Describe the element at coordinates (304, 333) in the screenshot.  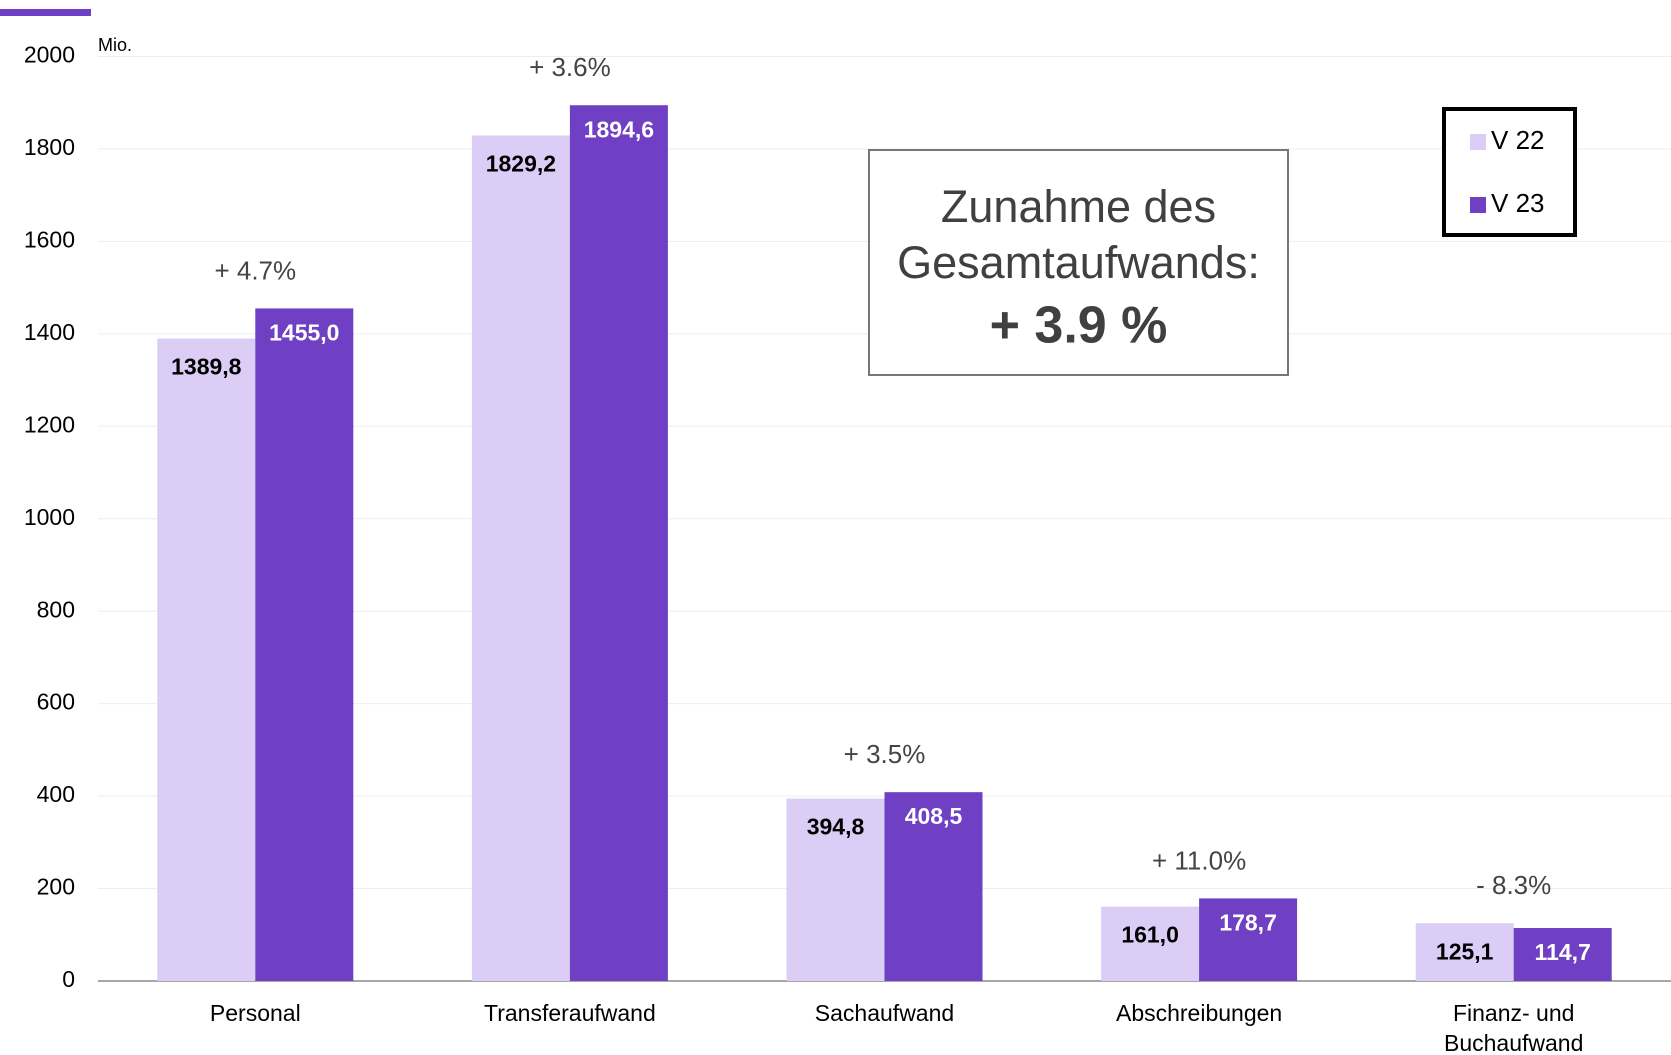
I see `value-label: 1455,0` at that location.